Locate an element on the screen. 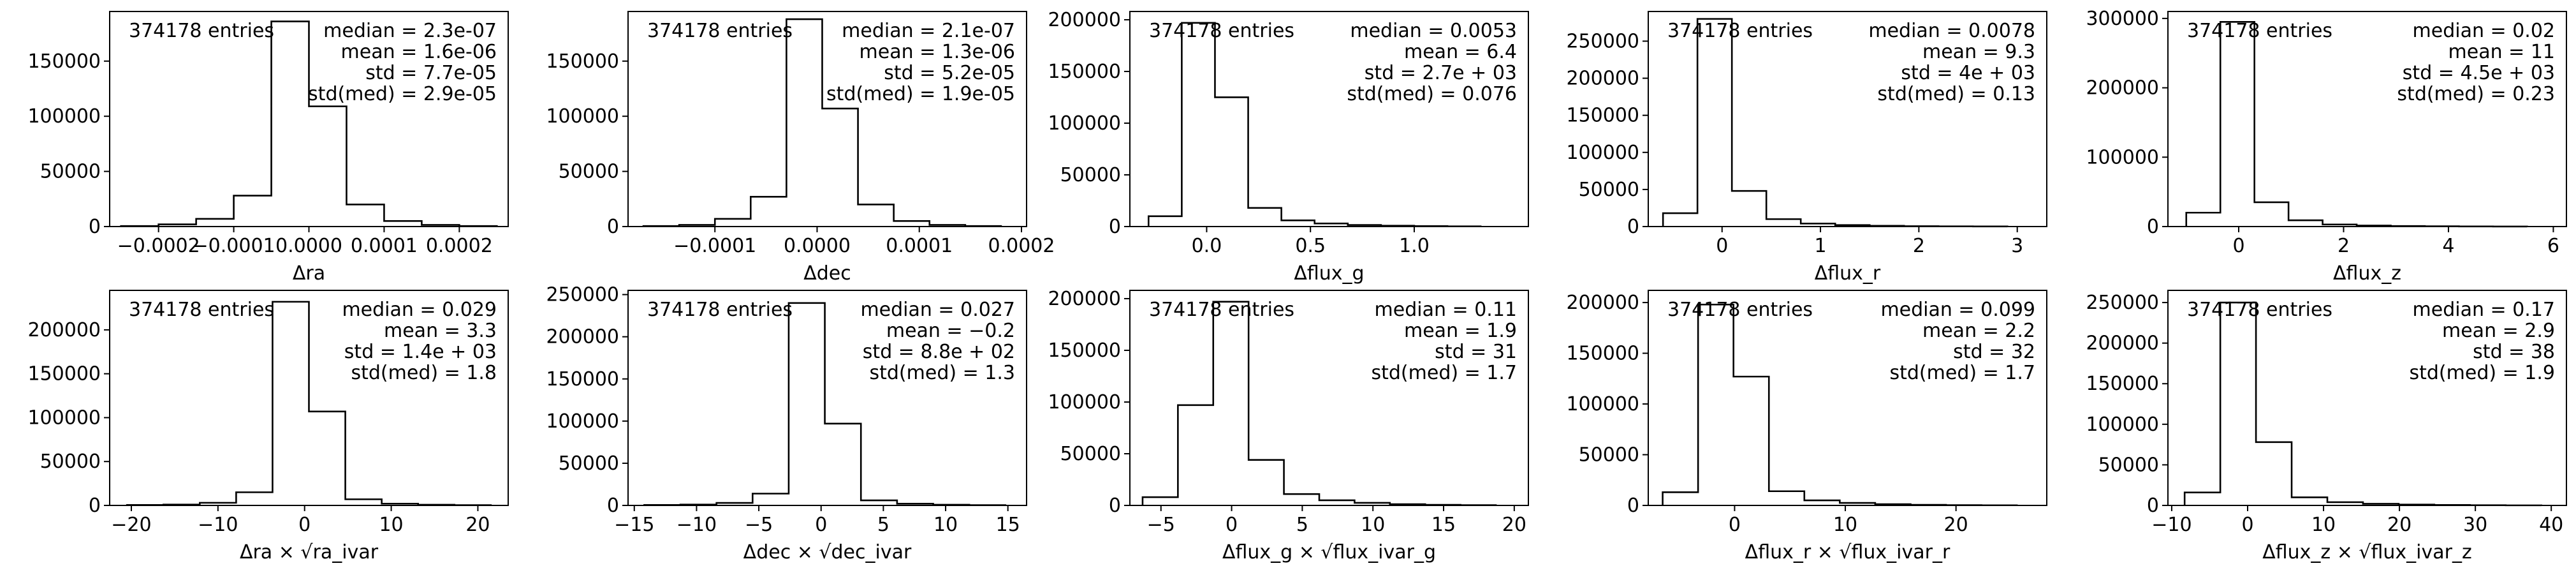  stats-line: std = 8.8e + 02 is located at coordinates (939, 352).